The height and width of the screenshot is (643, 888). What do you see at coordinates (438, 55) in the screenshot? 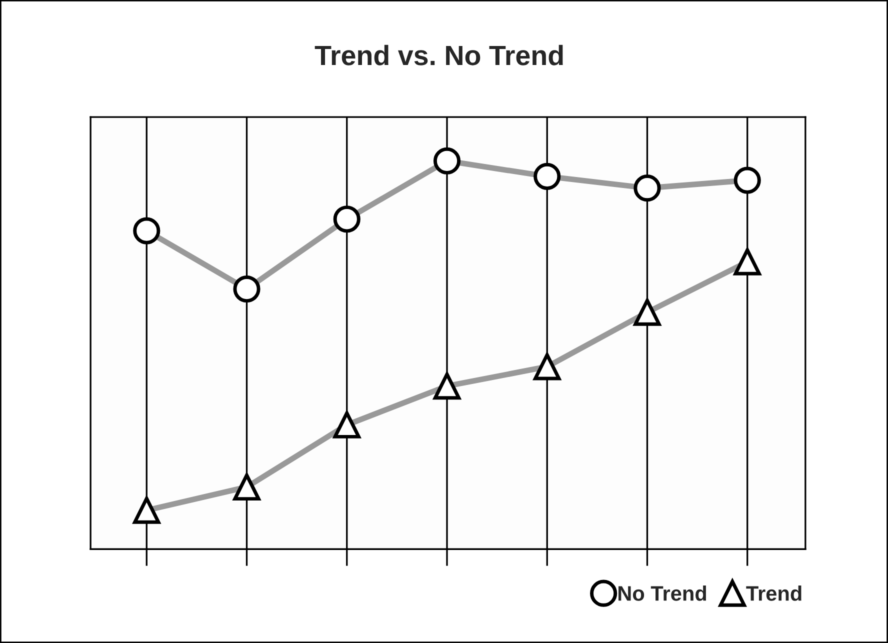
I see `chart-title: Trend vs. No Trend` at bounding box center [438, 55].